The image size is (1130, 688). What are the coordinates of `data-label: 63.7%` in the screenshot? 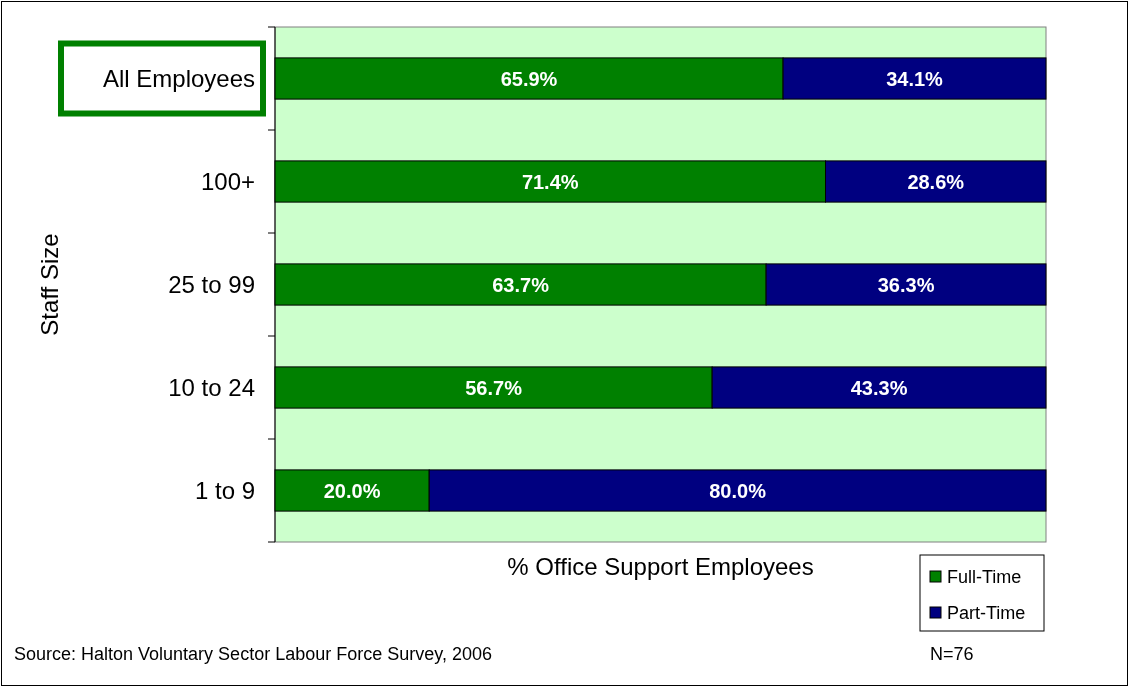 It's located at (521, 284).